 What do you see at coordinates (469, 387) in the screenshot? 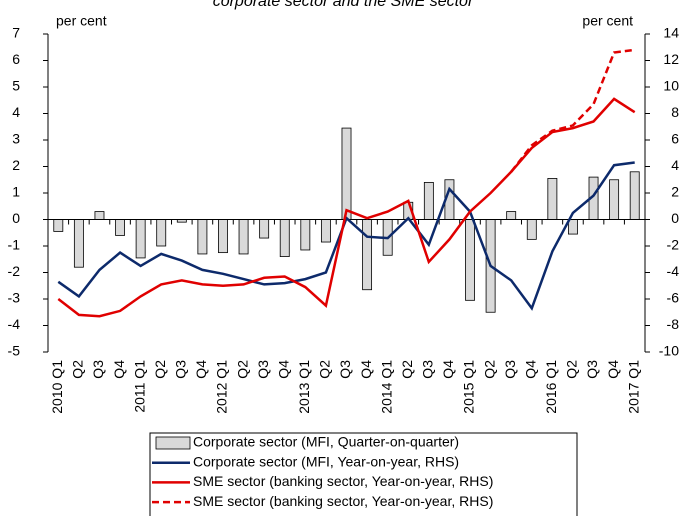
I see `x-tick-label: 2015 Q1` at bounding box center [469, 387].